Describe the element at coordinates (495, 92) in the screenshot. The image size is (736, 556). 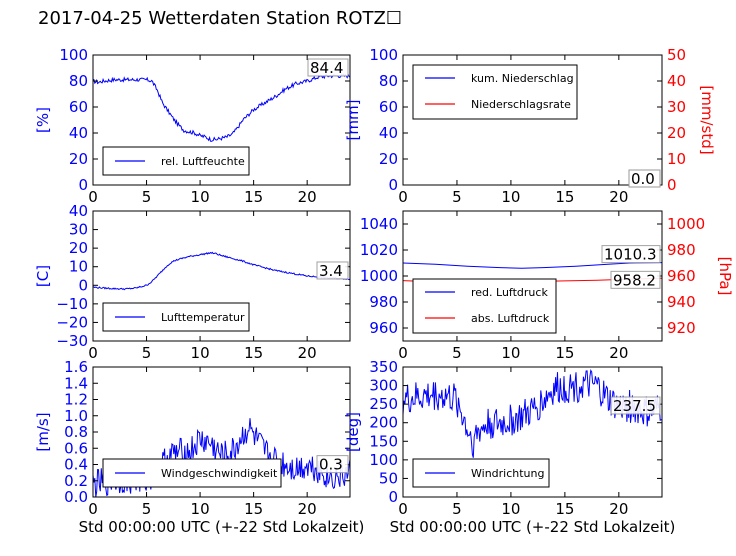
I see `legend: kum. Niederschlag Niederschlagsrate` at that location.